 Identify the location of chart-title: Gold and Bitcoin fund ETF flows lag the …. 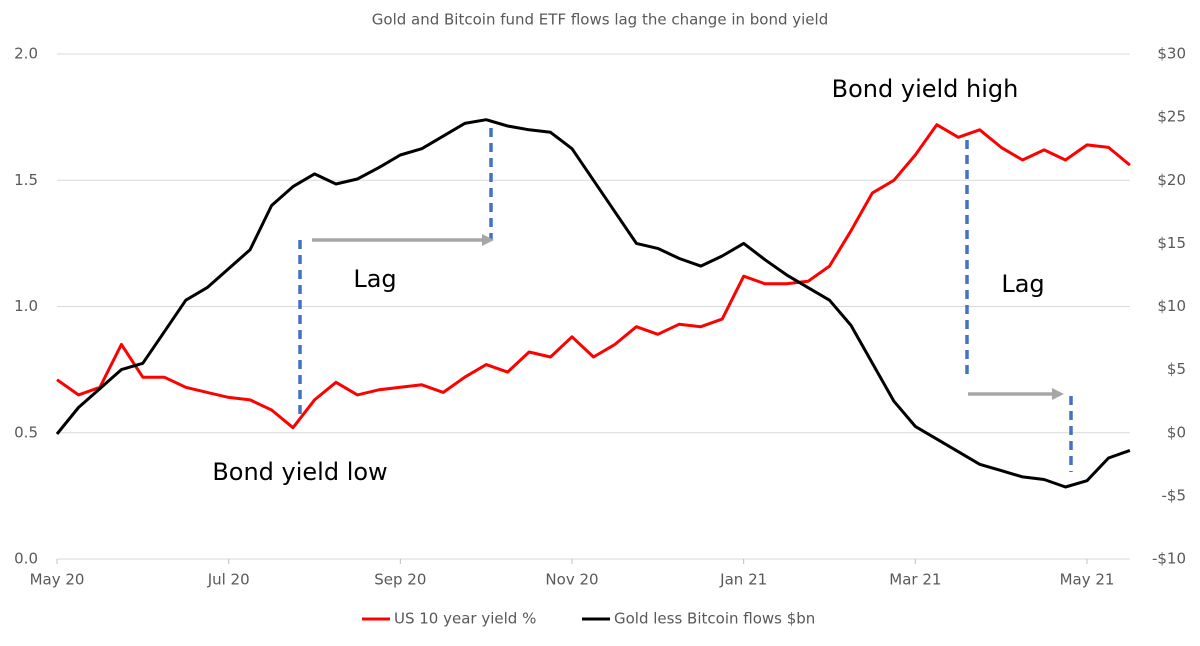
(600, 20).